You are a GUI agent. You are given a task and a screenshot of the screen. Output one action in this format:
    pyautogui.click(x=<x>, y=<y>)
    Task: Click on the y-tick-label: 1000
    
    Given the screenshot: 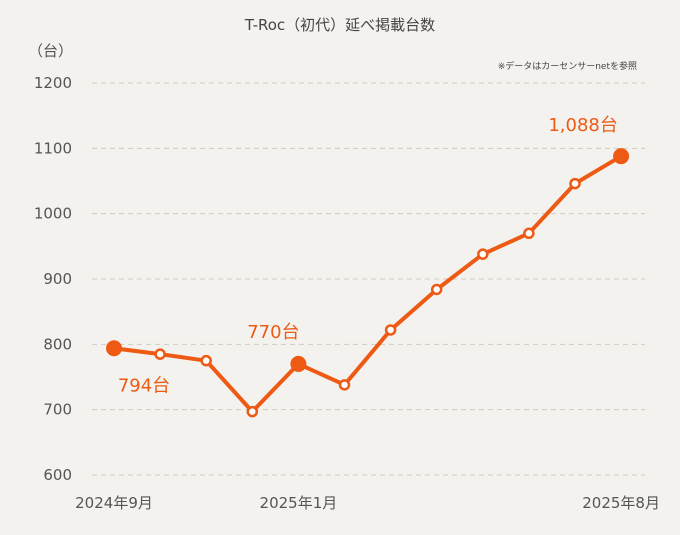 What is the action you would take?
    pyautogui.click(x=53, y=214)
    